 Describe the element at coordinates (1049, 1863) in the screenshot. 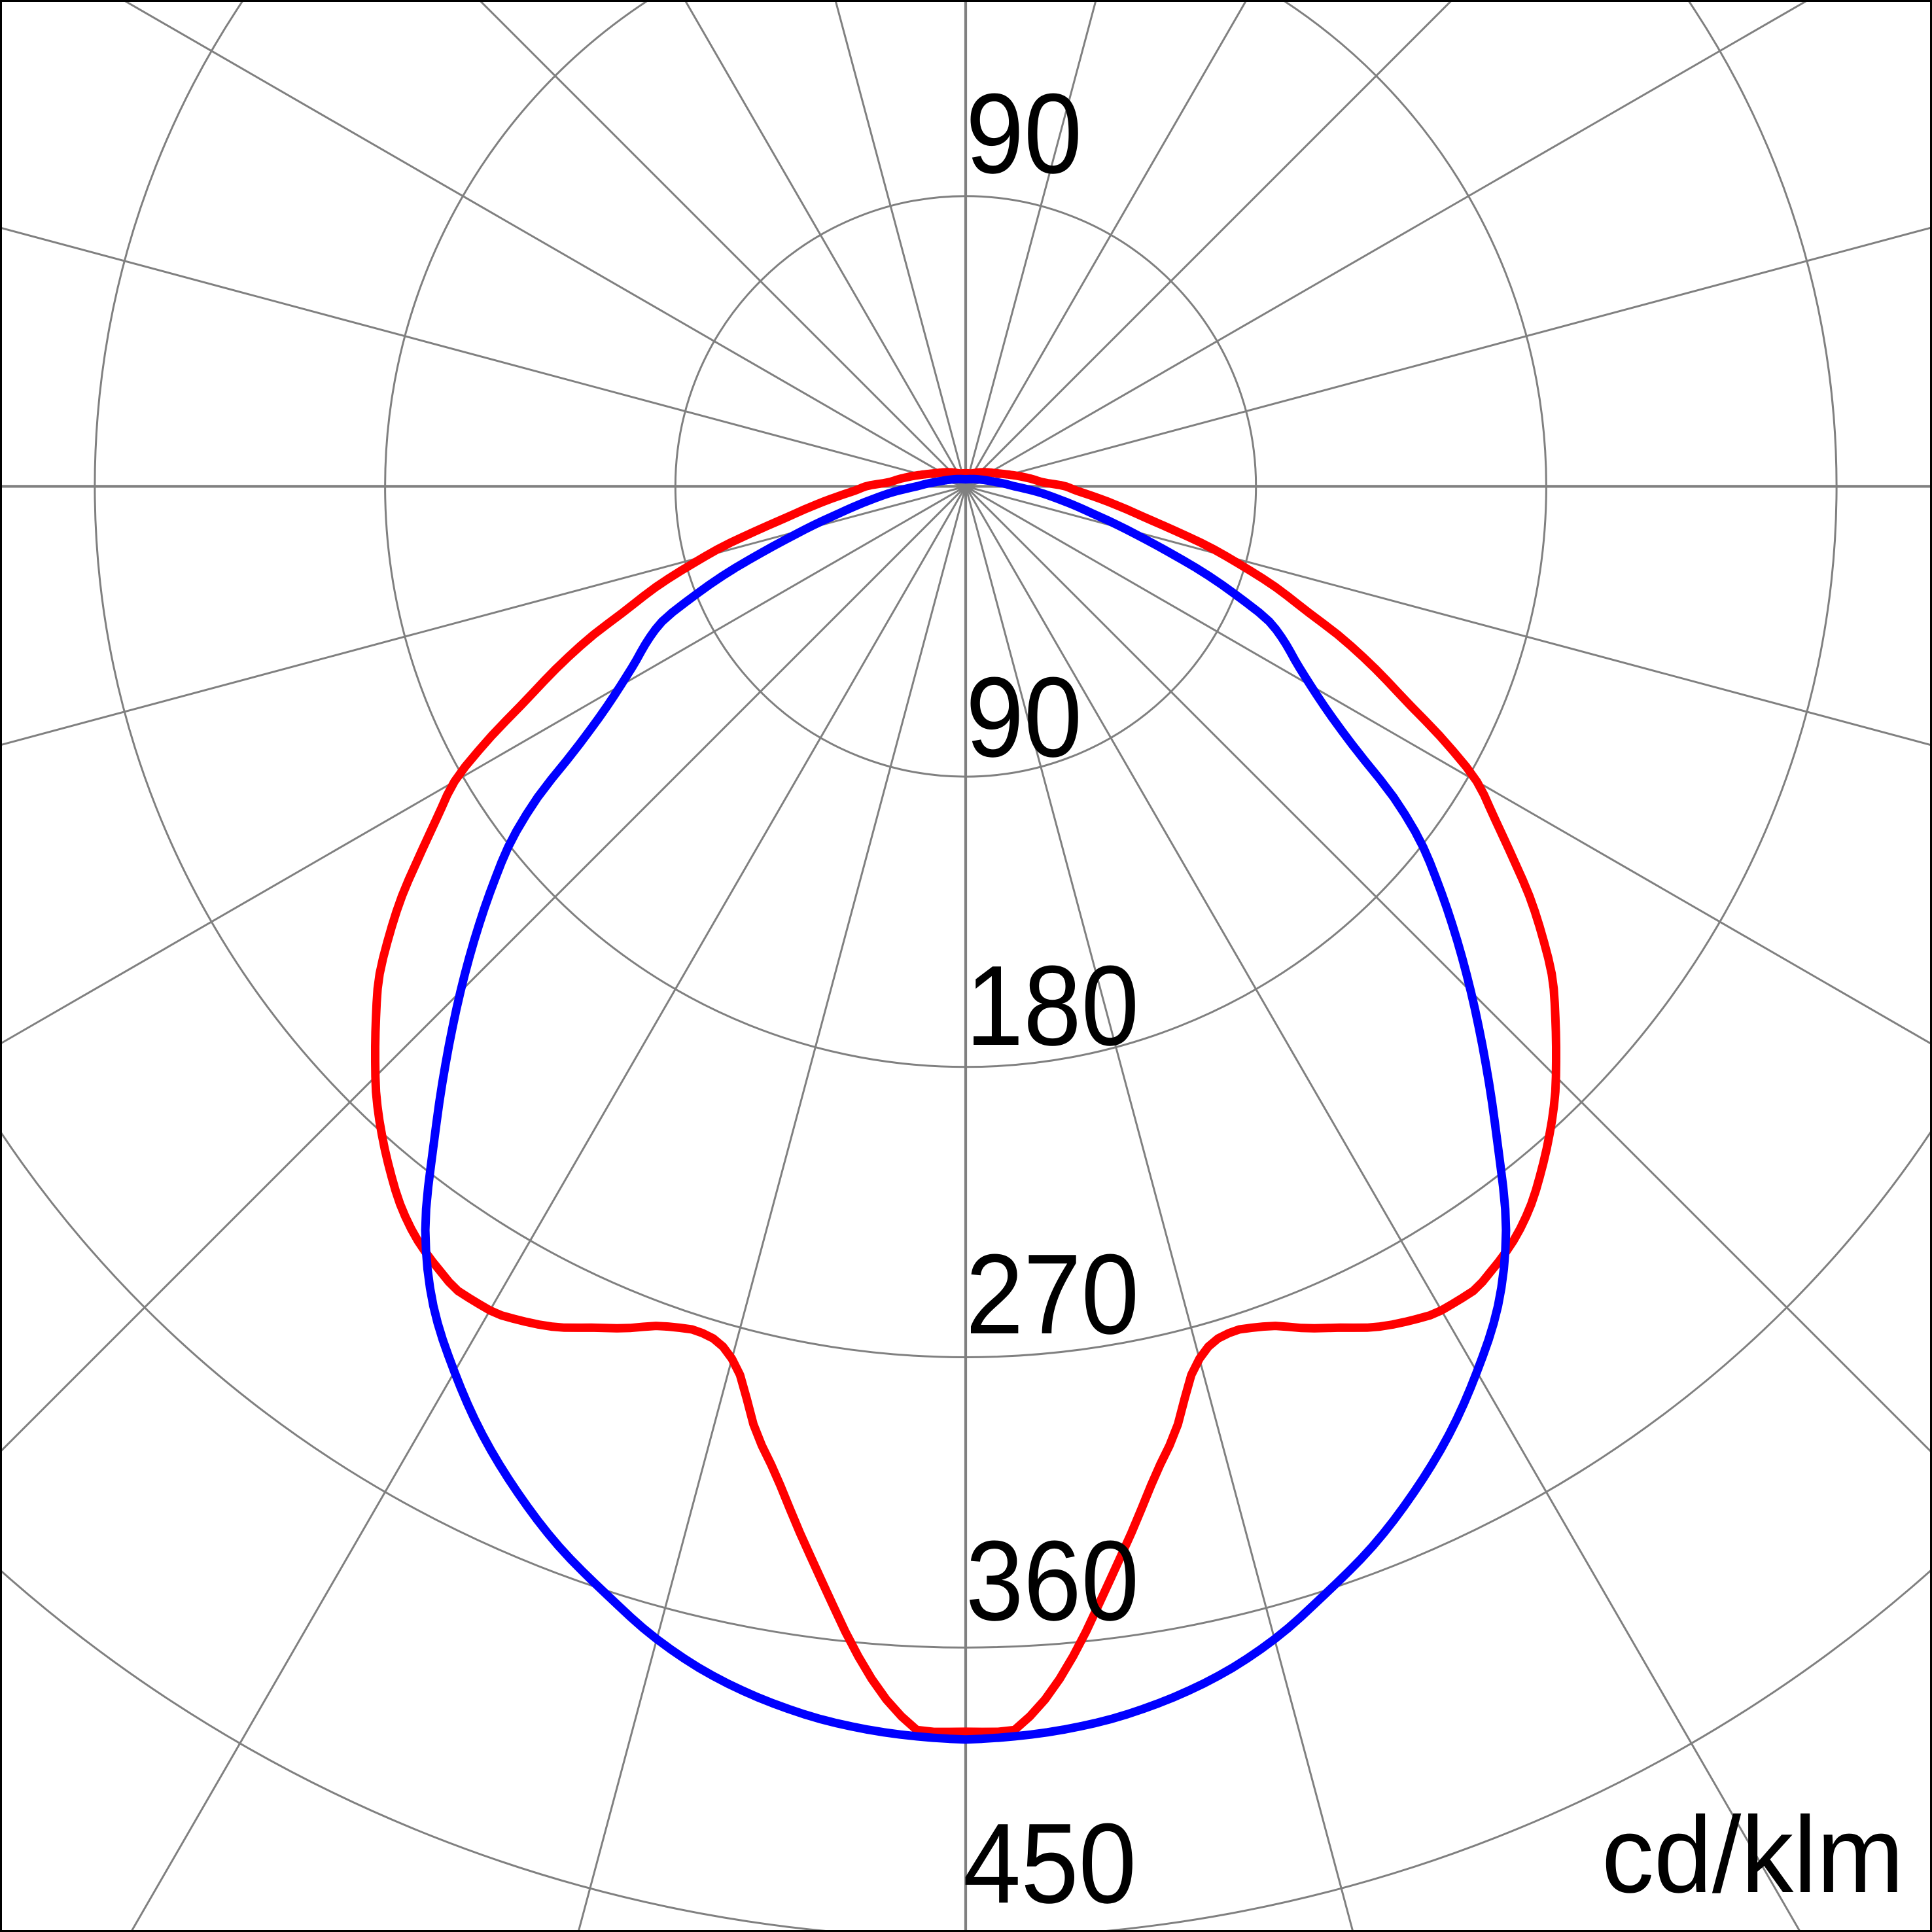

I see `svg-text: 450` at that location.